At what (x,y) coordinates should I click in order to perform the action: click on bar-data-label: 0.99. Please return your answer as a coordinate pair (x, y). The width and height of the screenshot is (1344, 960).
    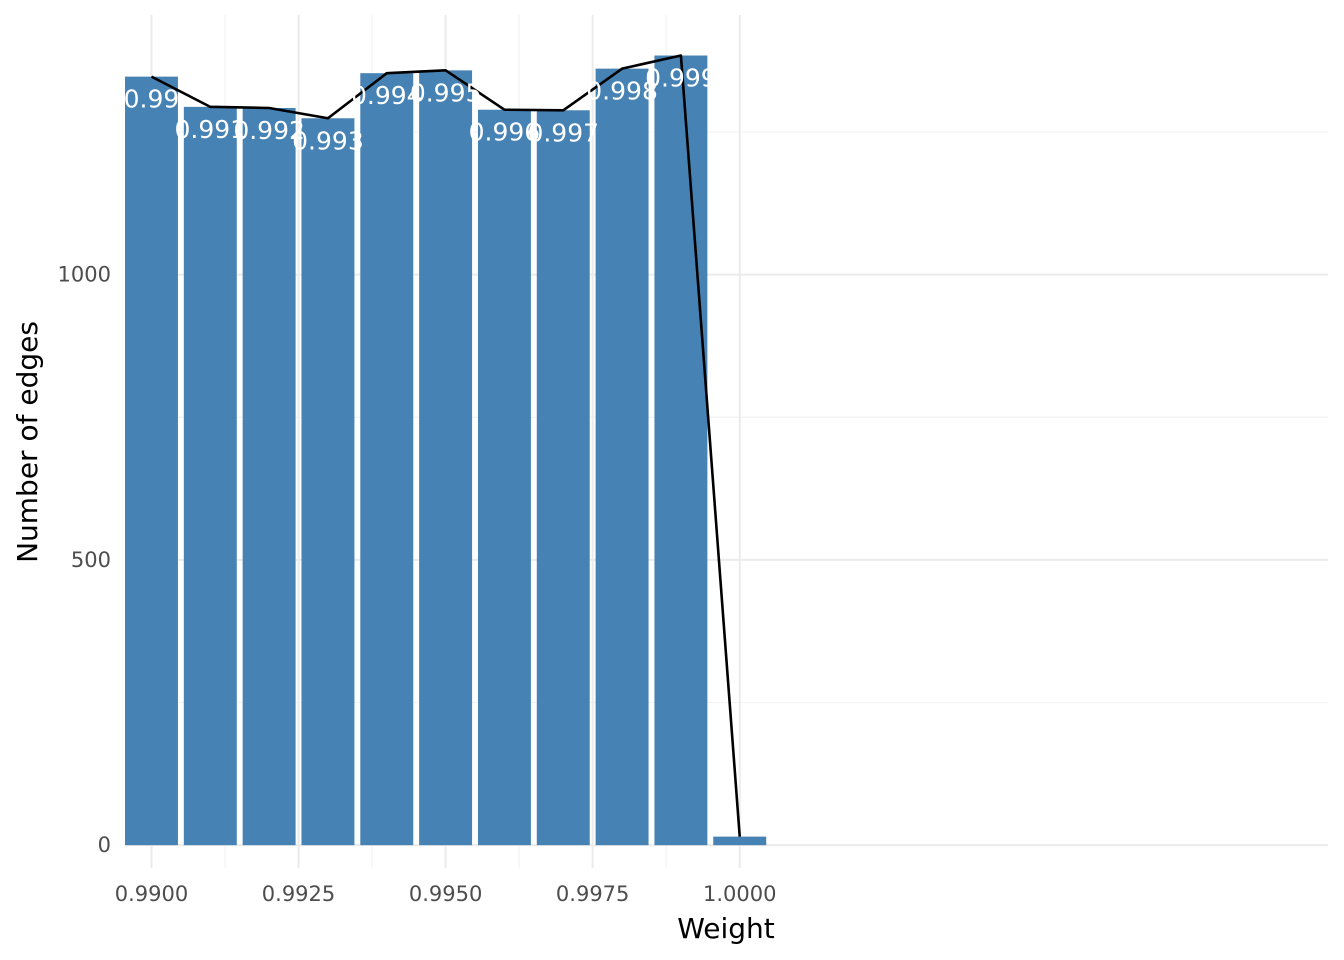
    Looking at the image, I should click on (152, 99).